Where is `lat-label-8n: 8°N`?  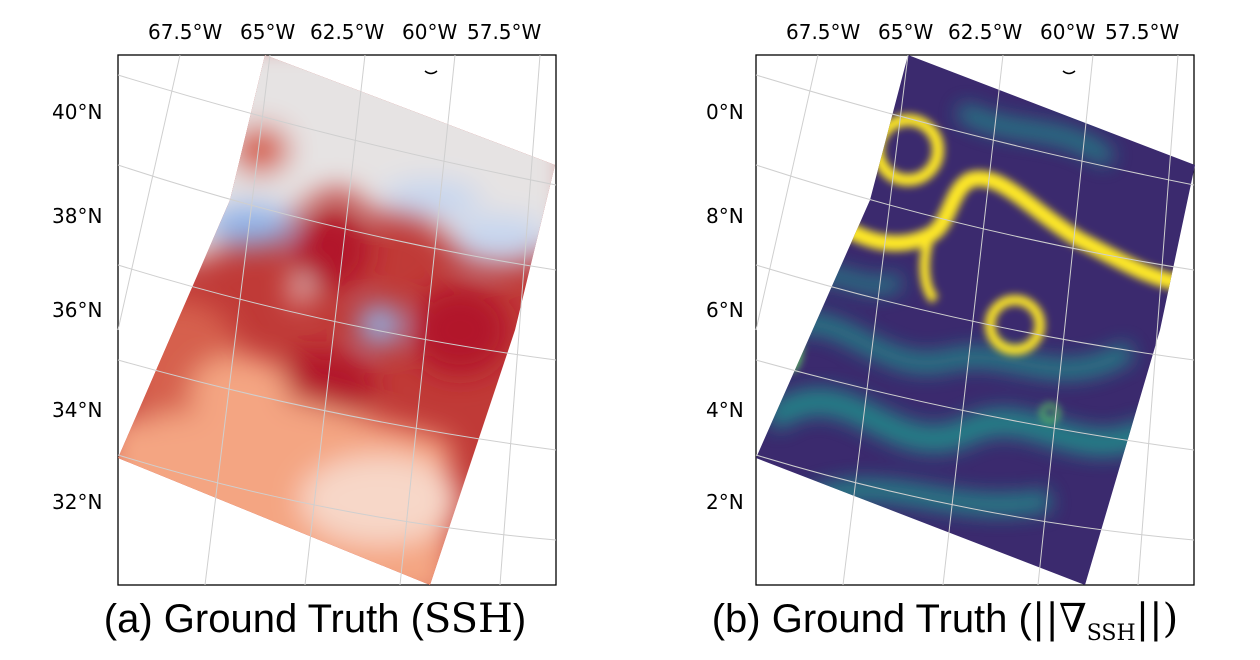 lat-label-8n: 8°N is located at coordinates (725, 216).